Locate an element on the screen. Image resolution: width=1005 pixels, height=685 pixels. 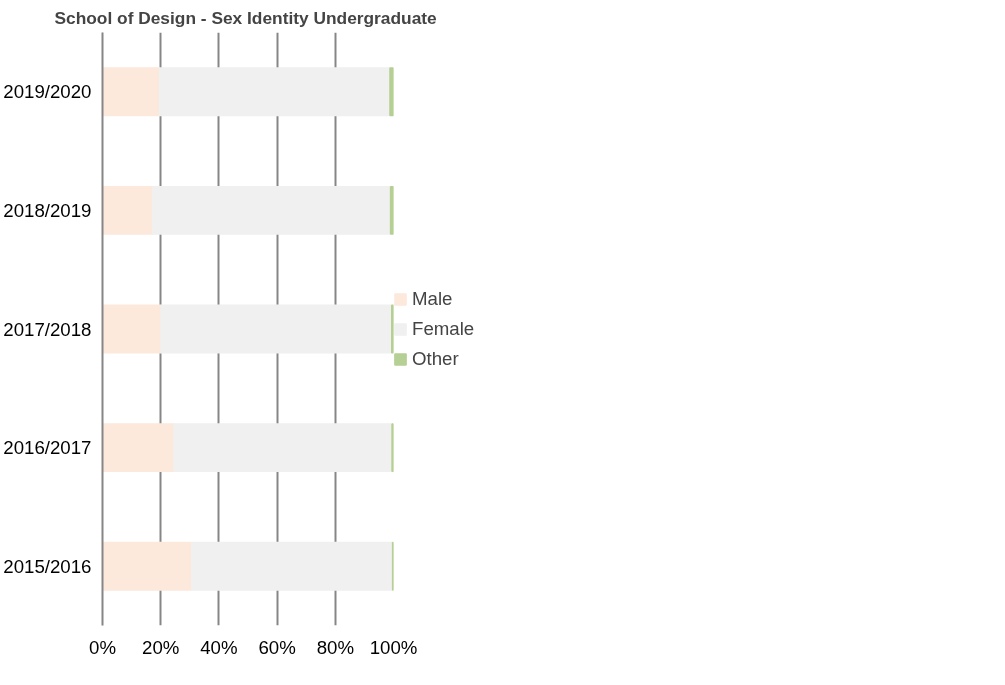
x-tick-label: 20% is located at coordinates (161, 647).